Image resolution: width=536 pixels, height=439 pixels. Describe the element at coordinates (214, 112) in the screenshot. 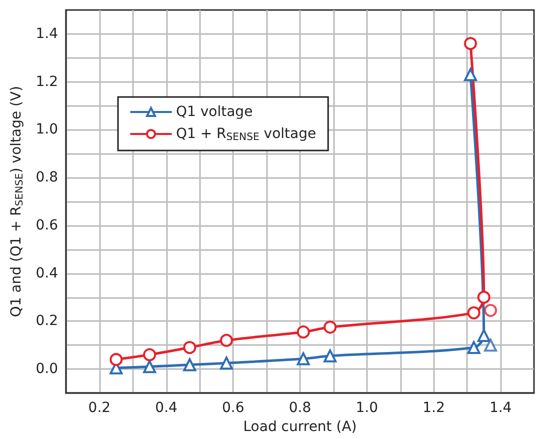

I see `legend-label: Q1 voltage` at that location.